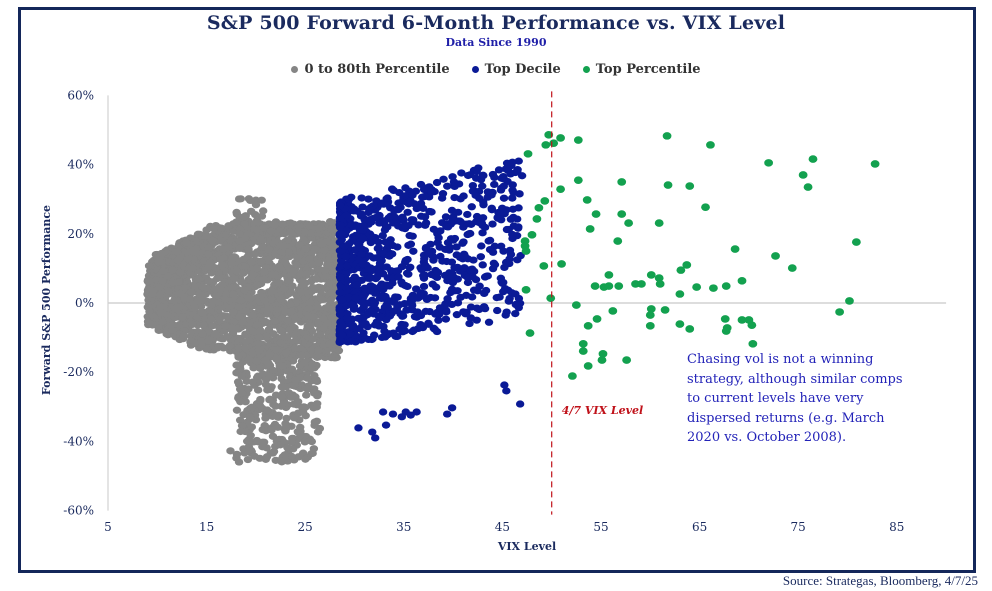 Image resolution: width=992 pixels, height=591 pixels. Describe the element at coordinates (516, 69) in the screenshot. I see `legend-item-blue: Top Decile` at that location.